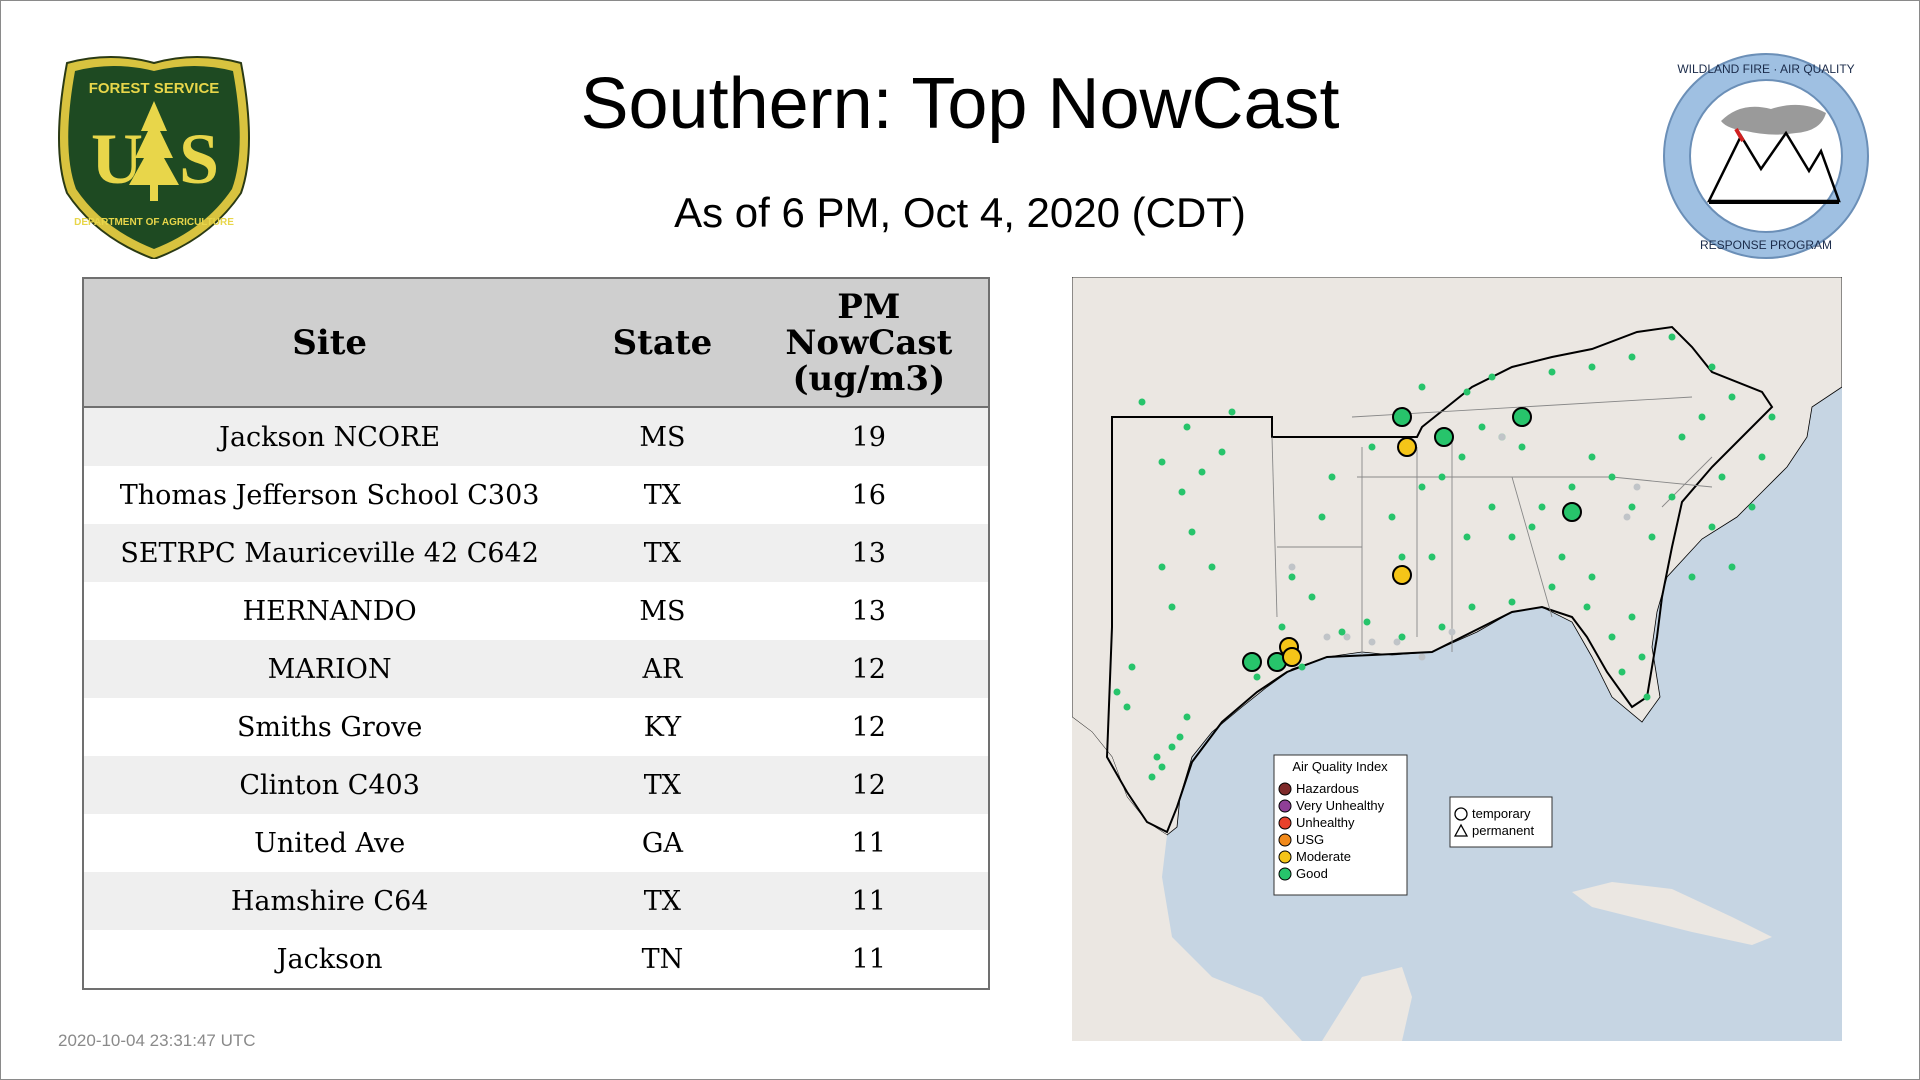 This screenshot has width=1920, height=1080. What do you see at coordinates (329, 495) in the screenshot?
I see `cell-site: Thomas Jefferson School C303` at bounding box center [329, 495].